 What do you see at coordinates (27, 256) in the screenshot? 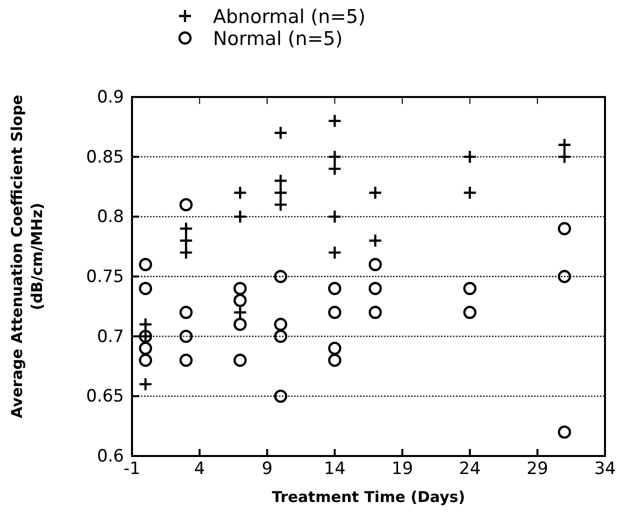
I see `y-axis-title: Average Attenuation Coefficient Slope (dB/cm/MHz)` at bounding box center [27, 256].